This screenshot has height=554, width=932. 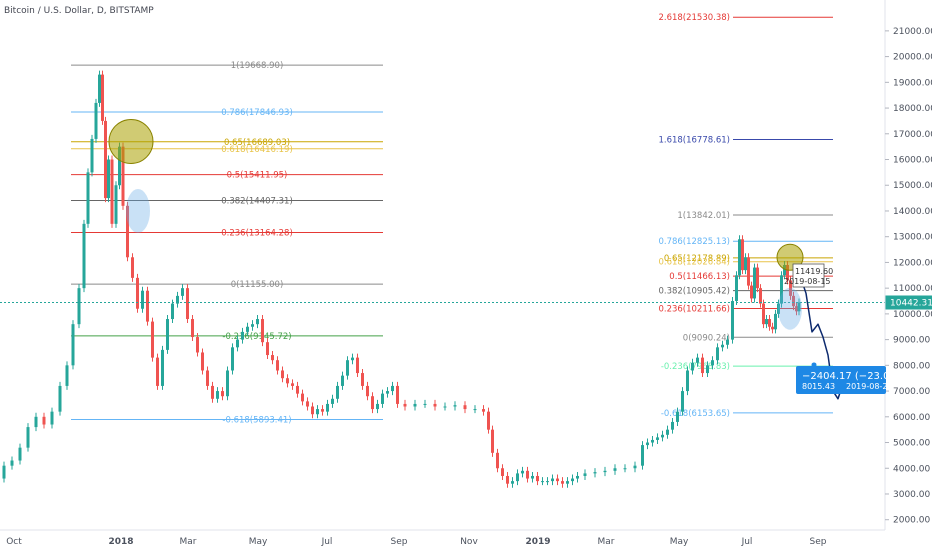 What do you see at coordinates (911, 366) in the screenshot?
I see `price-tick-label: 8000.00` at bounding box center [911, 366].